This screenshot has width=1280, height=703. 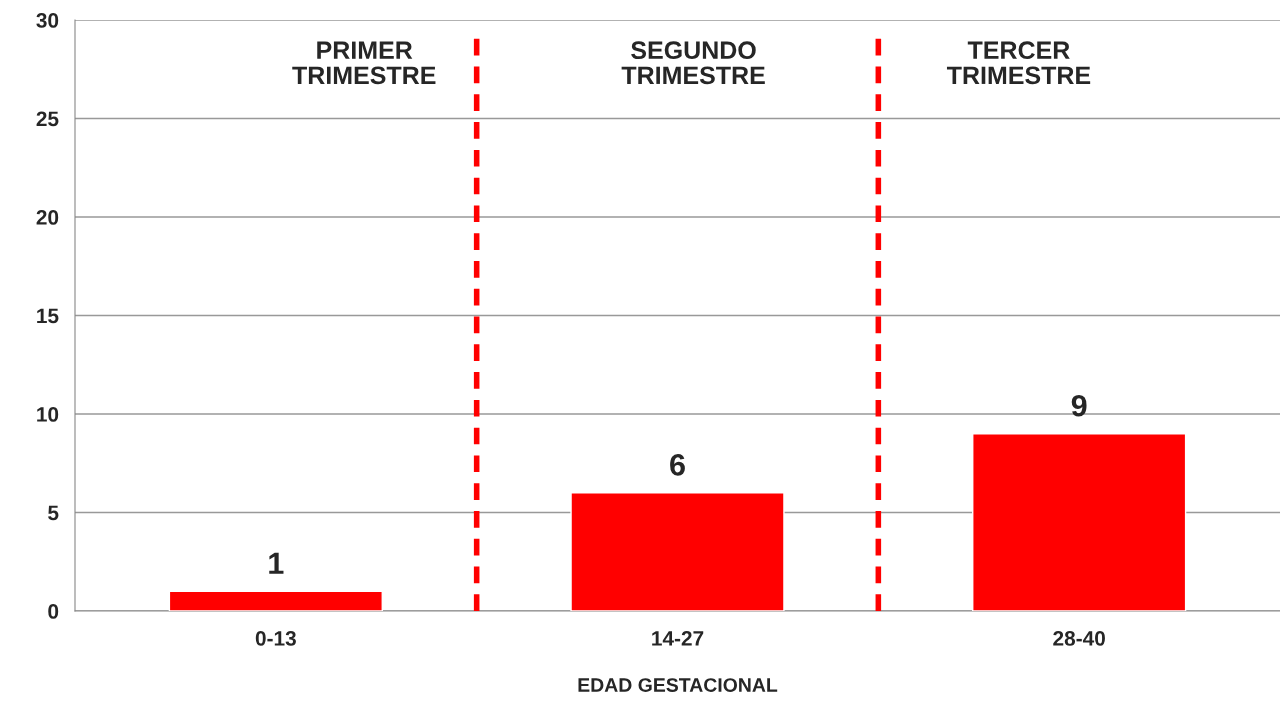 What do you see at coordinates (47, 20) in the screenshot?
I see `y-tick-label: 30` at bounding box center [47, 20].